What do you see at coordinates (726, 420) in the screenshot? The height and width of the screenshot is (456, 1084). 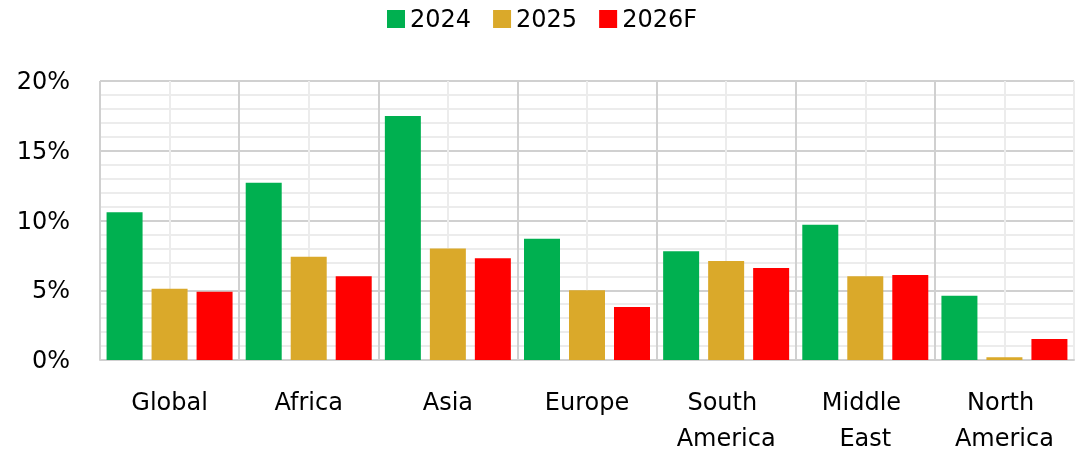 I see `x-tick-label: South America` at bounding box center [726, 420].